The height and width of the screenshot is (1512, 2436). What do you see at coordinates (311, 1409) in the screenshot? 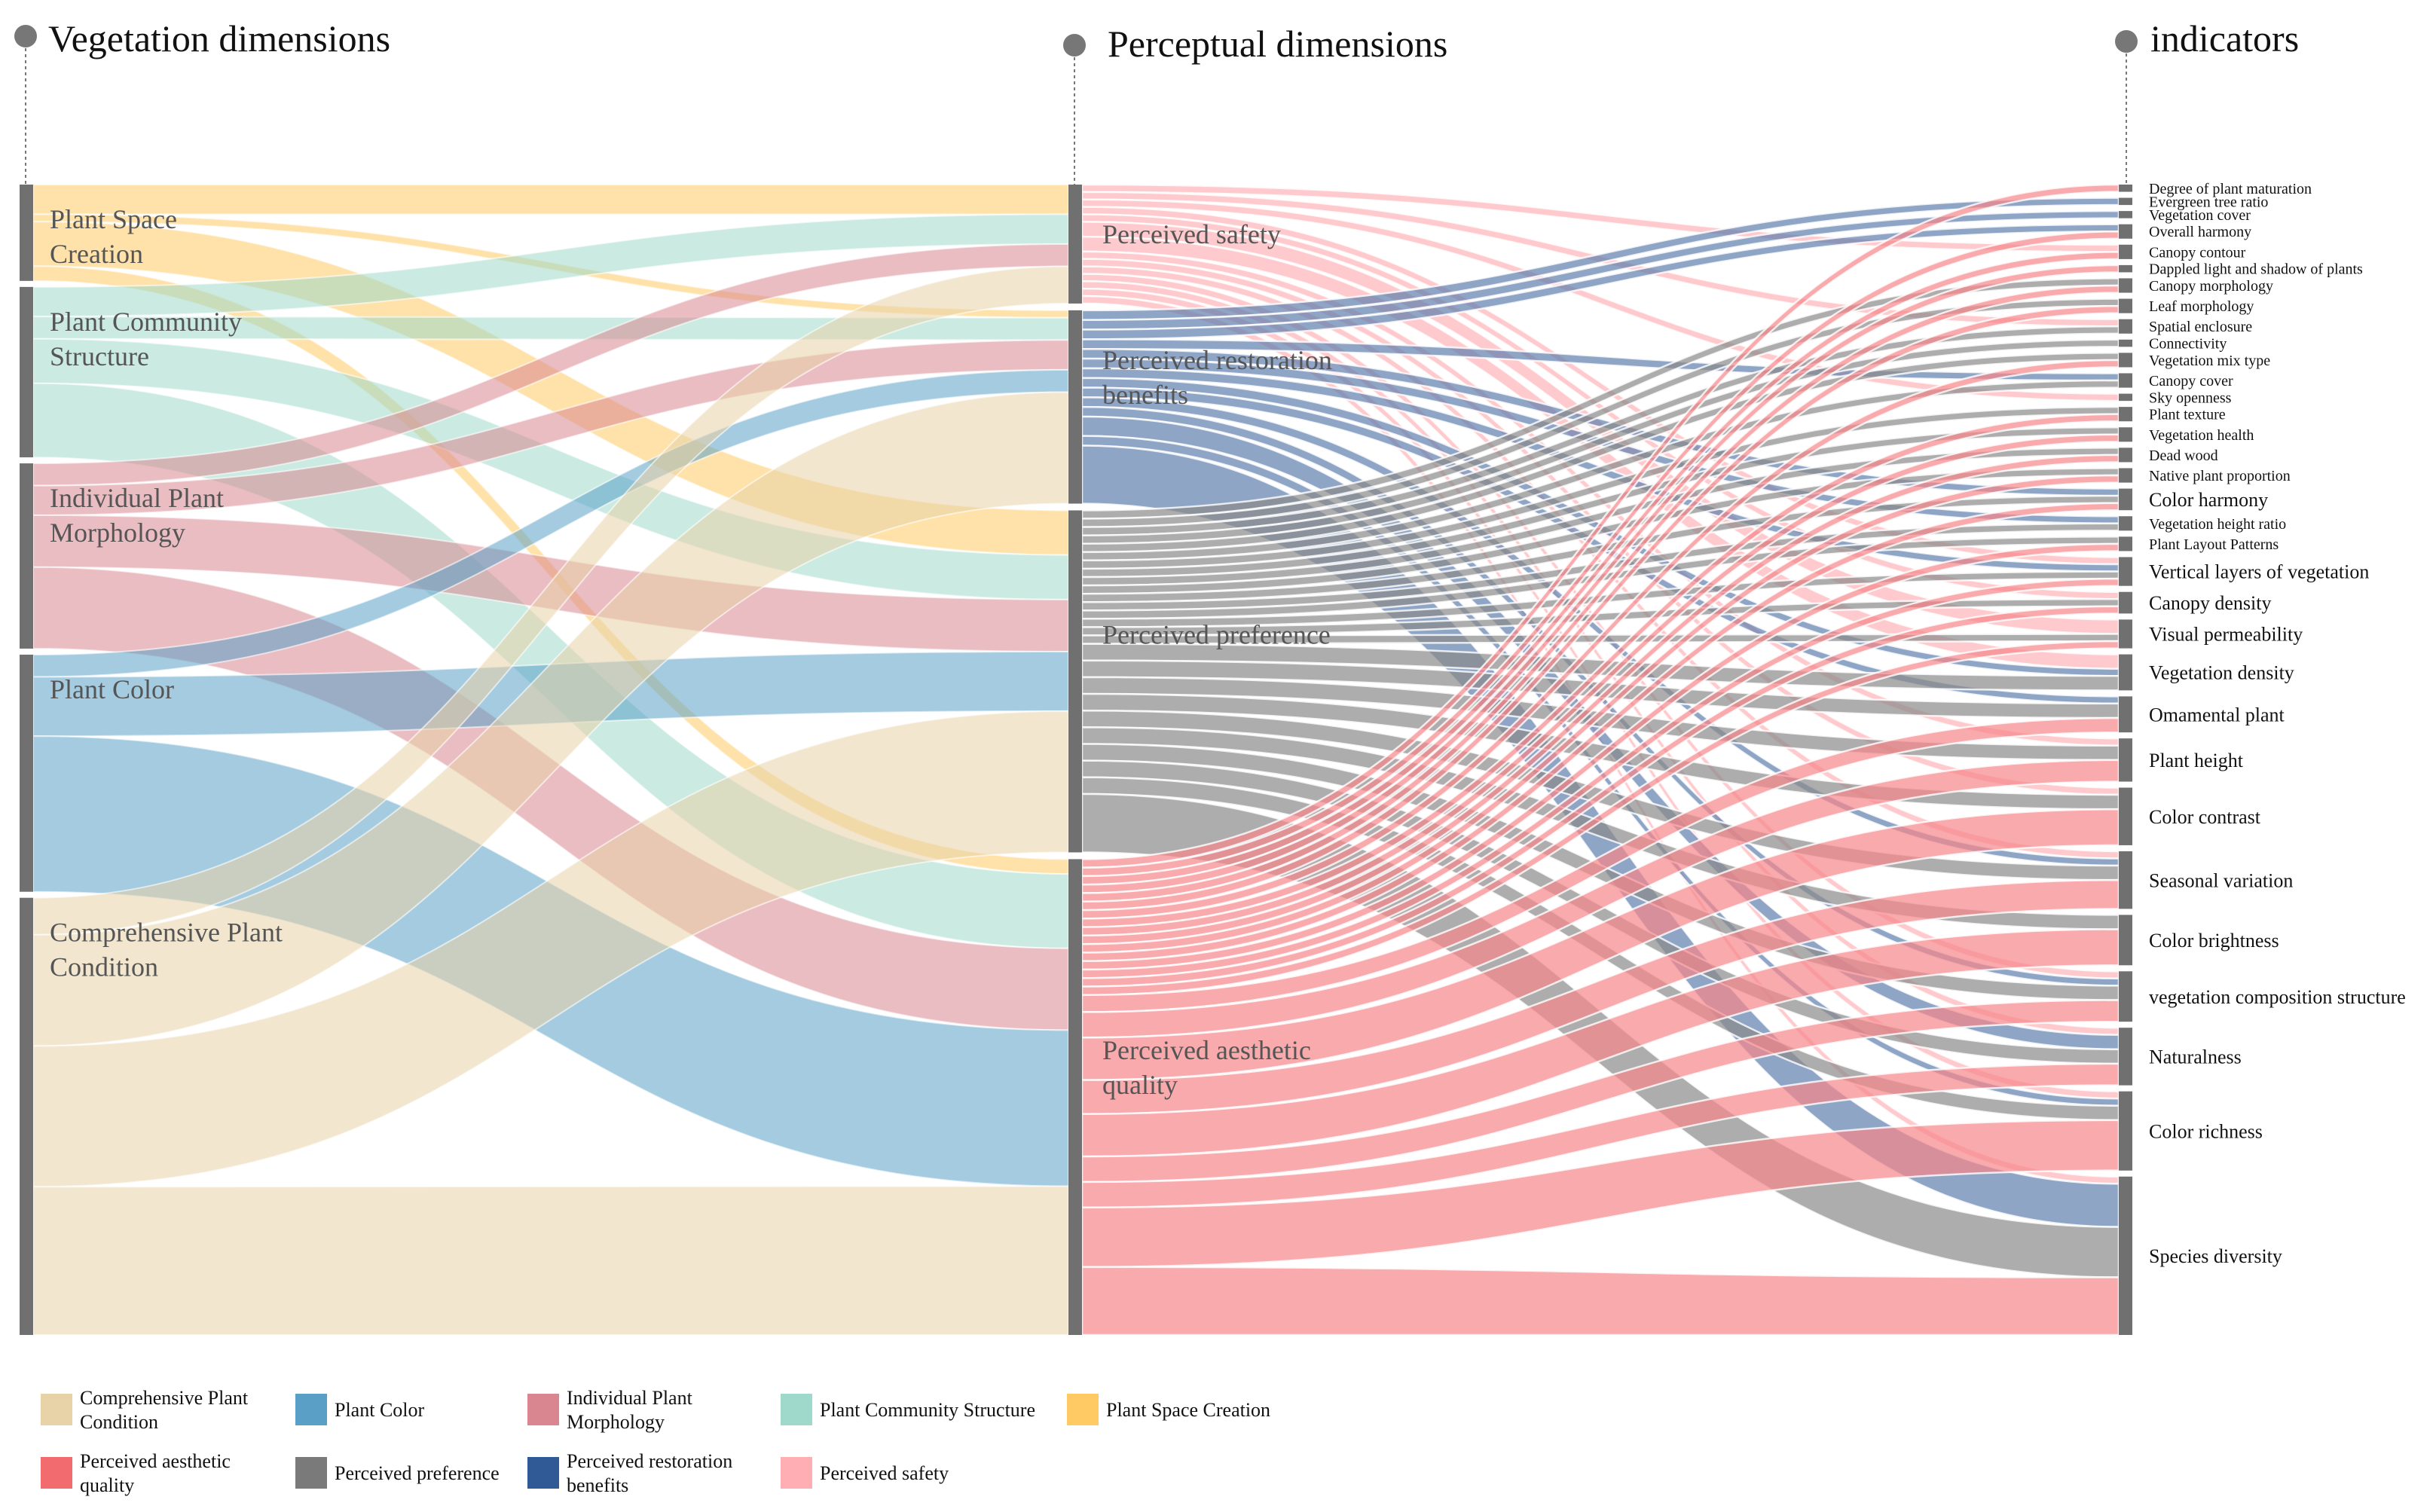
I see `legend-swatch-plant-color` at bounding box center [311, 1409].